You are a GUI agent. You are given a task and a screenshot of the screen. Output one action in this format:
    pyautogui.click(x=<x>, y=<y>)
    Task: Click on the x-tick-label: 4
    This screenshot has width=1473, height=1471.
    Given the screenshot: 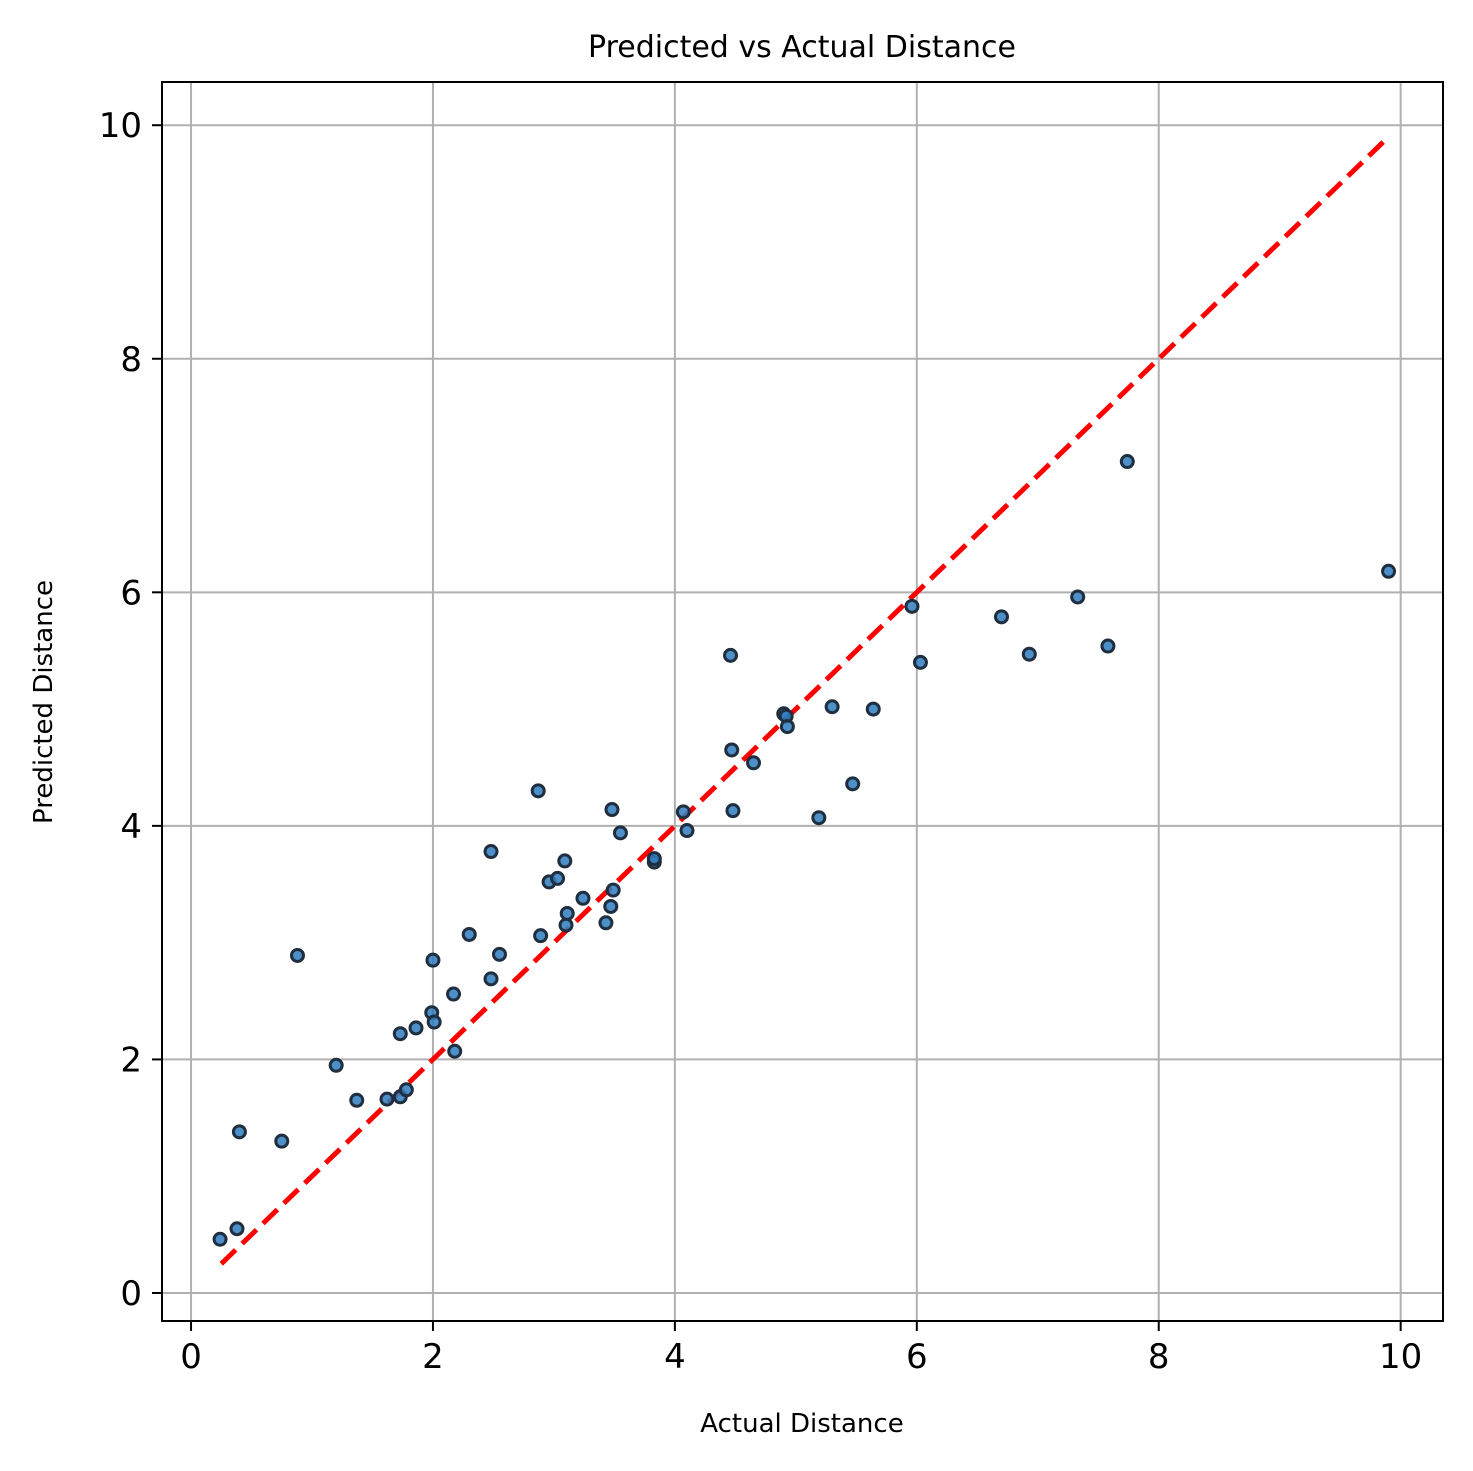 What is the action you would take?
    pyautogui.click(x=675, y=1357)
    